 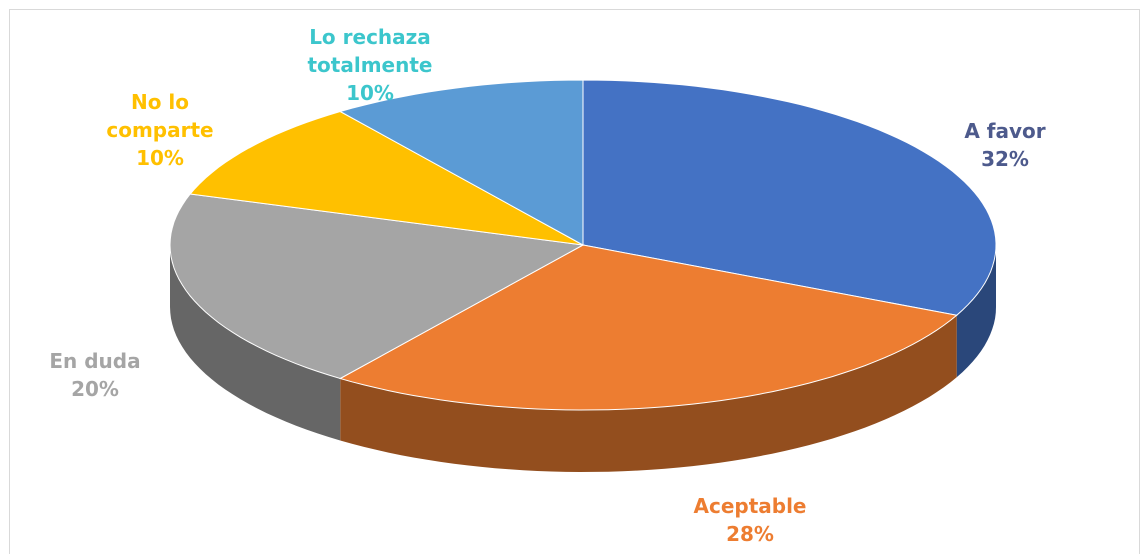 What do you see at coordinates (750, 506) in the screenshot?
I see `category-label: Aceptable` at bounding box center [750, 506].